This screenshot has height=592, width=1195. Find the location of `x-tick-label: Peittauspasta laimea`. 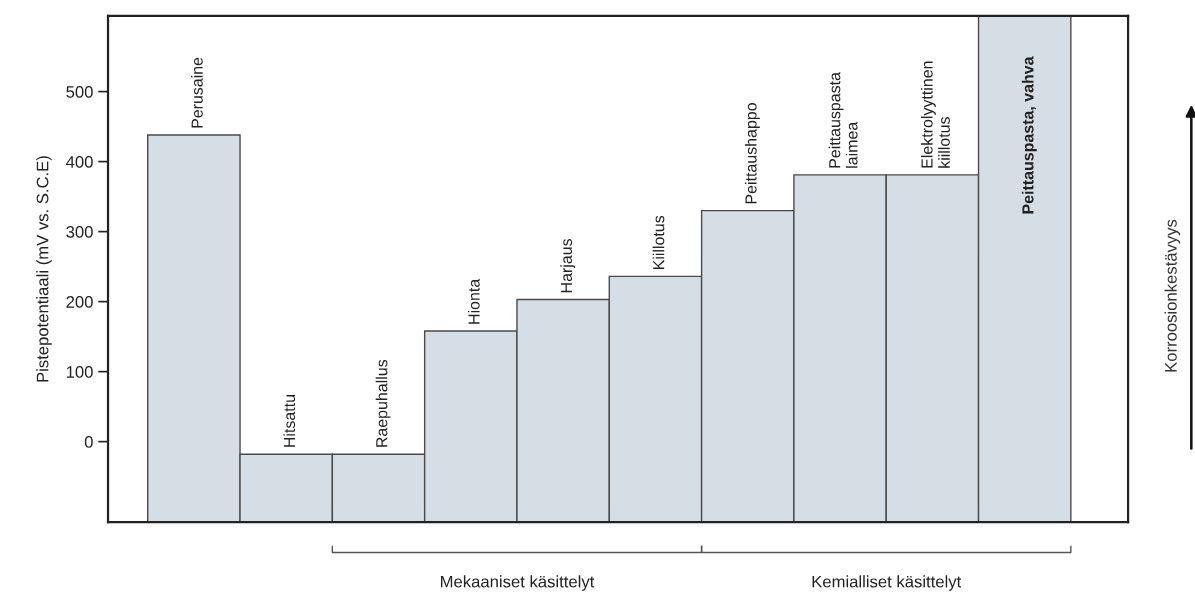

x-tick-label: Peittauspasta laimea is located at coordinates (843, 120).